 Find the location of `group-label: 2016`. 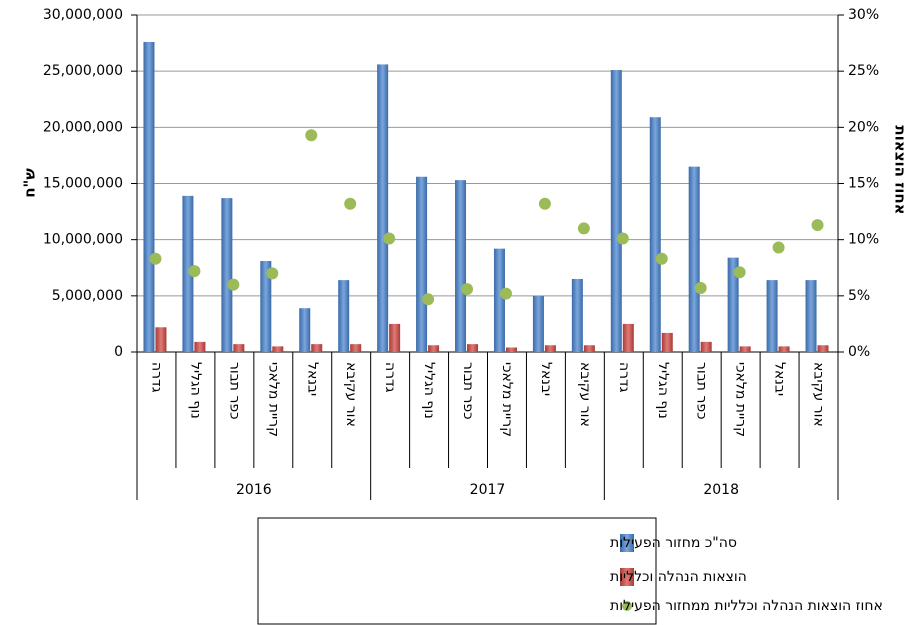

group-label: 2016 is located at coordinates (254, 490).